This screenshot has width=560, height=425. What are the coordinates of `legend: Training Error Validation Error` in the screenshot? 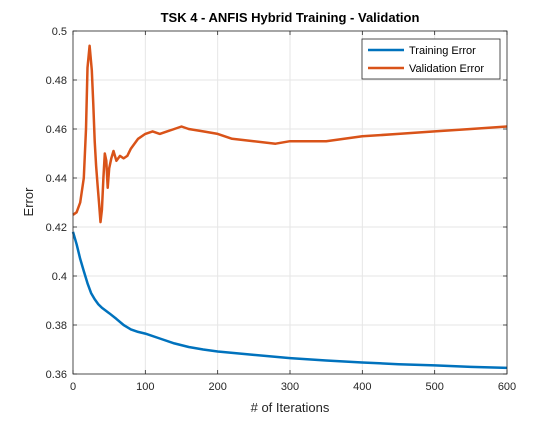 It's located at (431, 59).